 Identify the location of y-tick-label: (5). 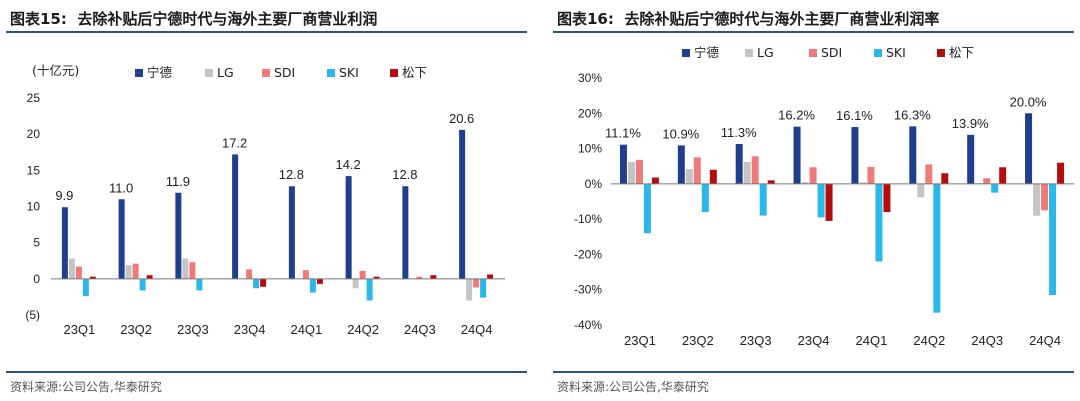
(32, 315).